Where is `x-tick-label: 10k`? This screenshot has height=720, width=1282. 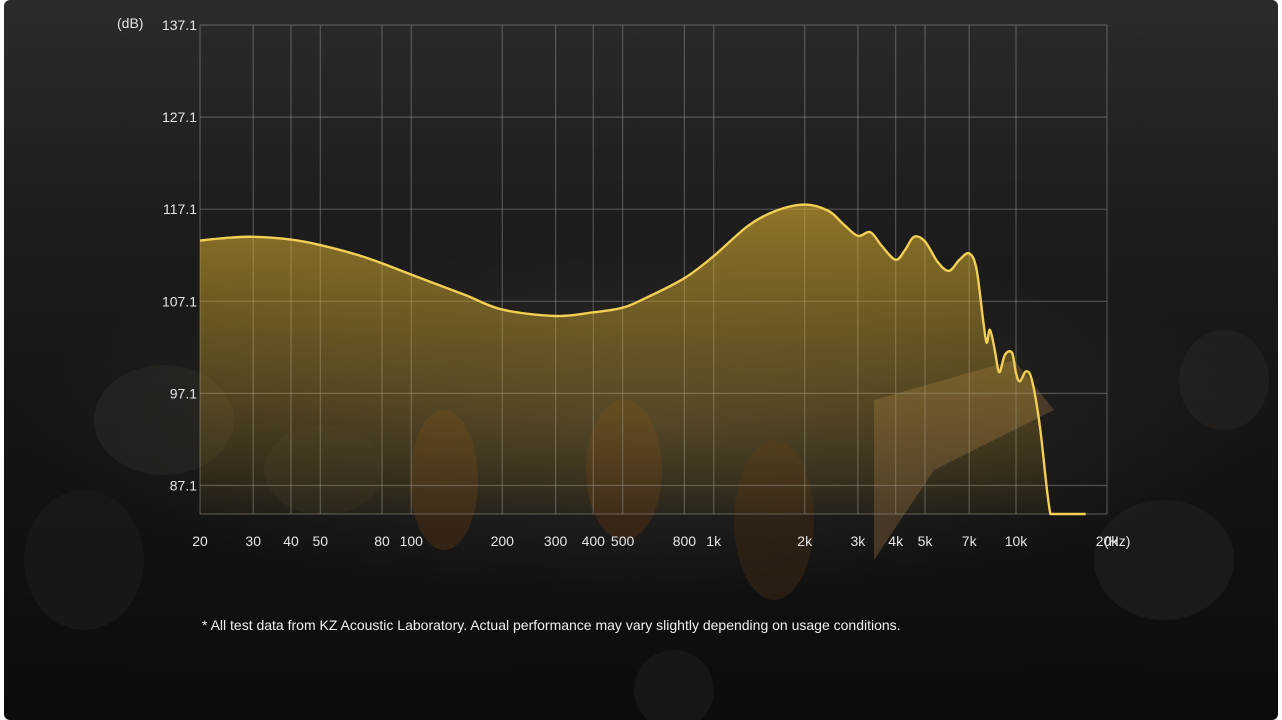 x-tick-label: 10k is located at coordinates (1017, 541).